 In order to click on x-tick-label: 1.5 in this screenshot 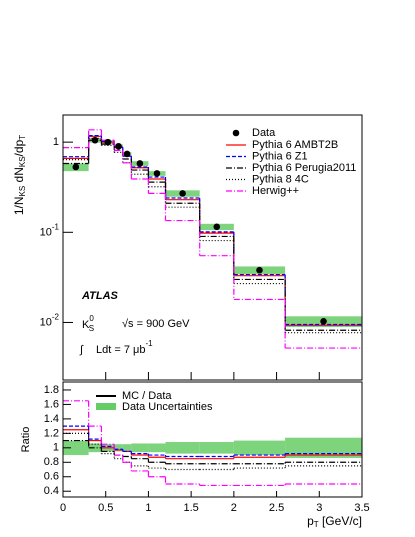, I will do `click(190, 508)`.